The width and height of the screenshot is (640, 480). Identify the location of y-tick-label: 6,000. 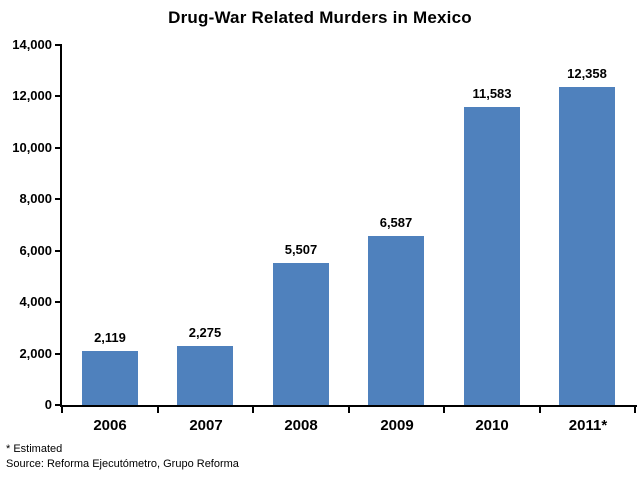
(35, 250).